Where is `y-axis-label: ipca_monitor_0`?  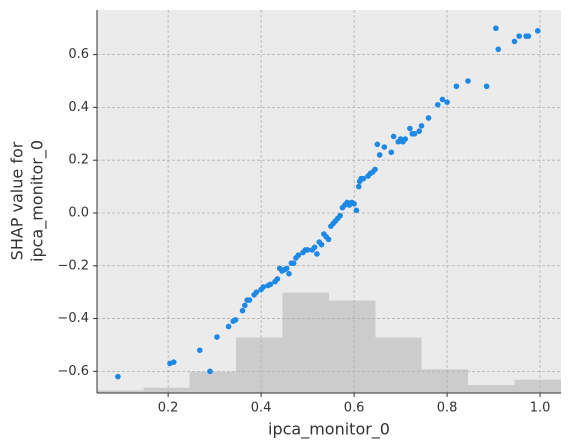
y-axis-label: ipca_monitor_0 is located at coordinates (38, 201).